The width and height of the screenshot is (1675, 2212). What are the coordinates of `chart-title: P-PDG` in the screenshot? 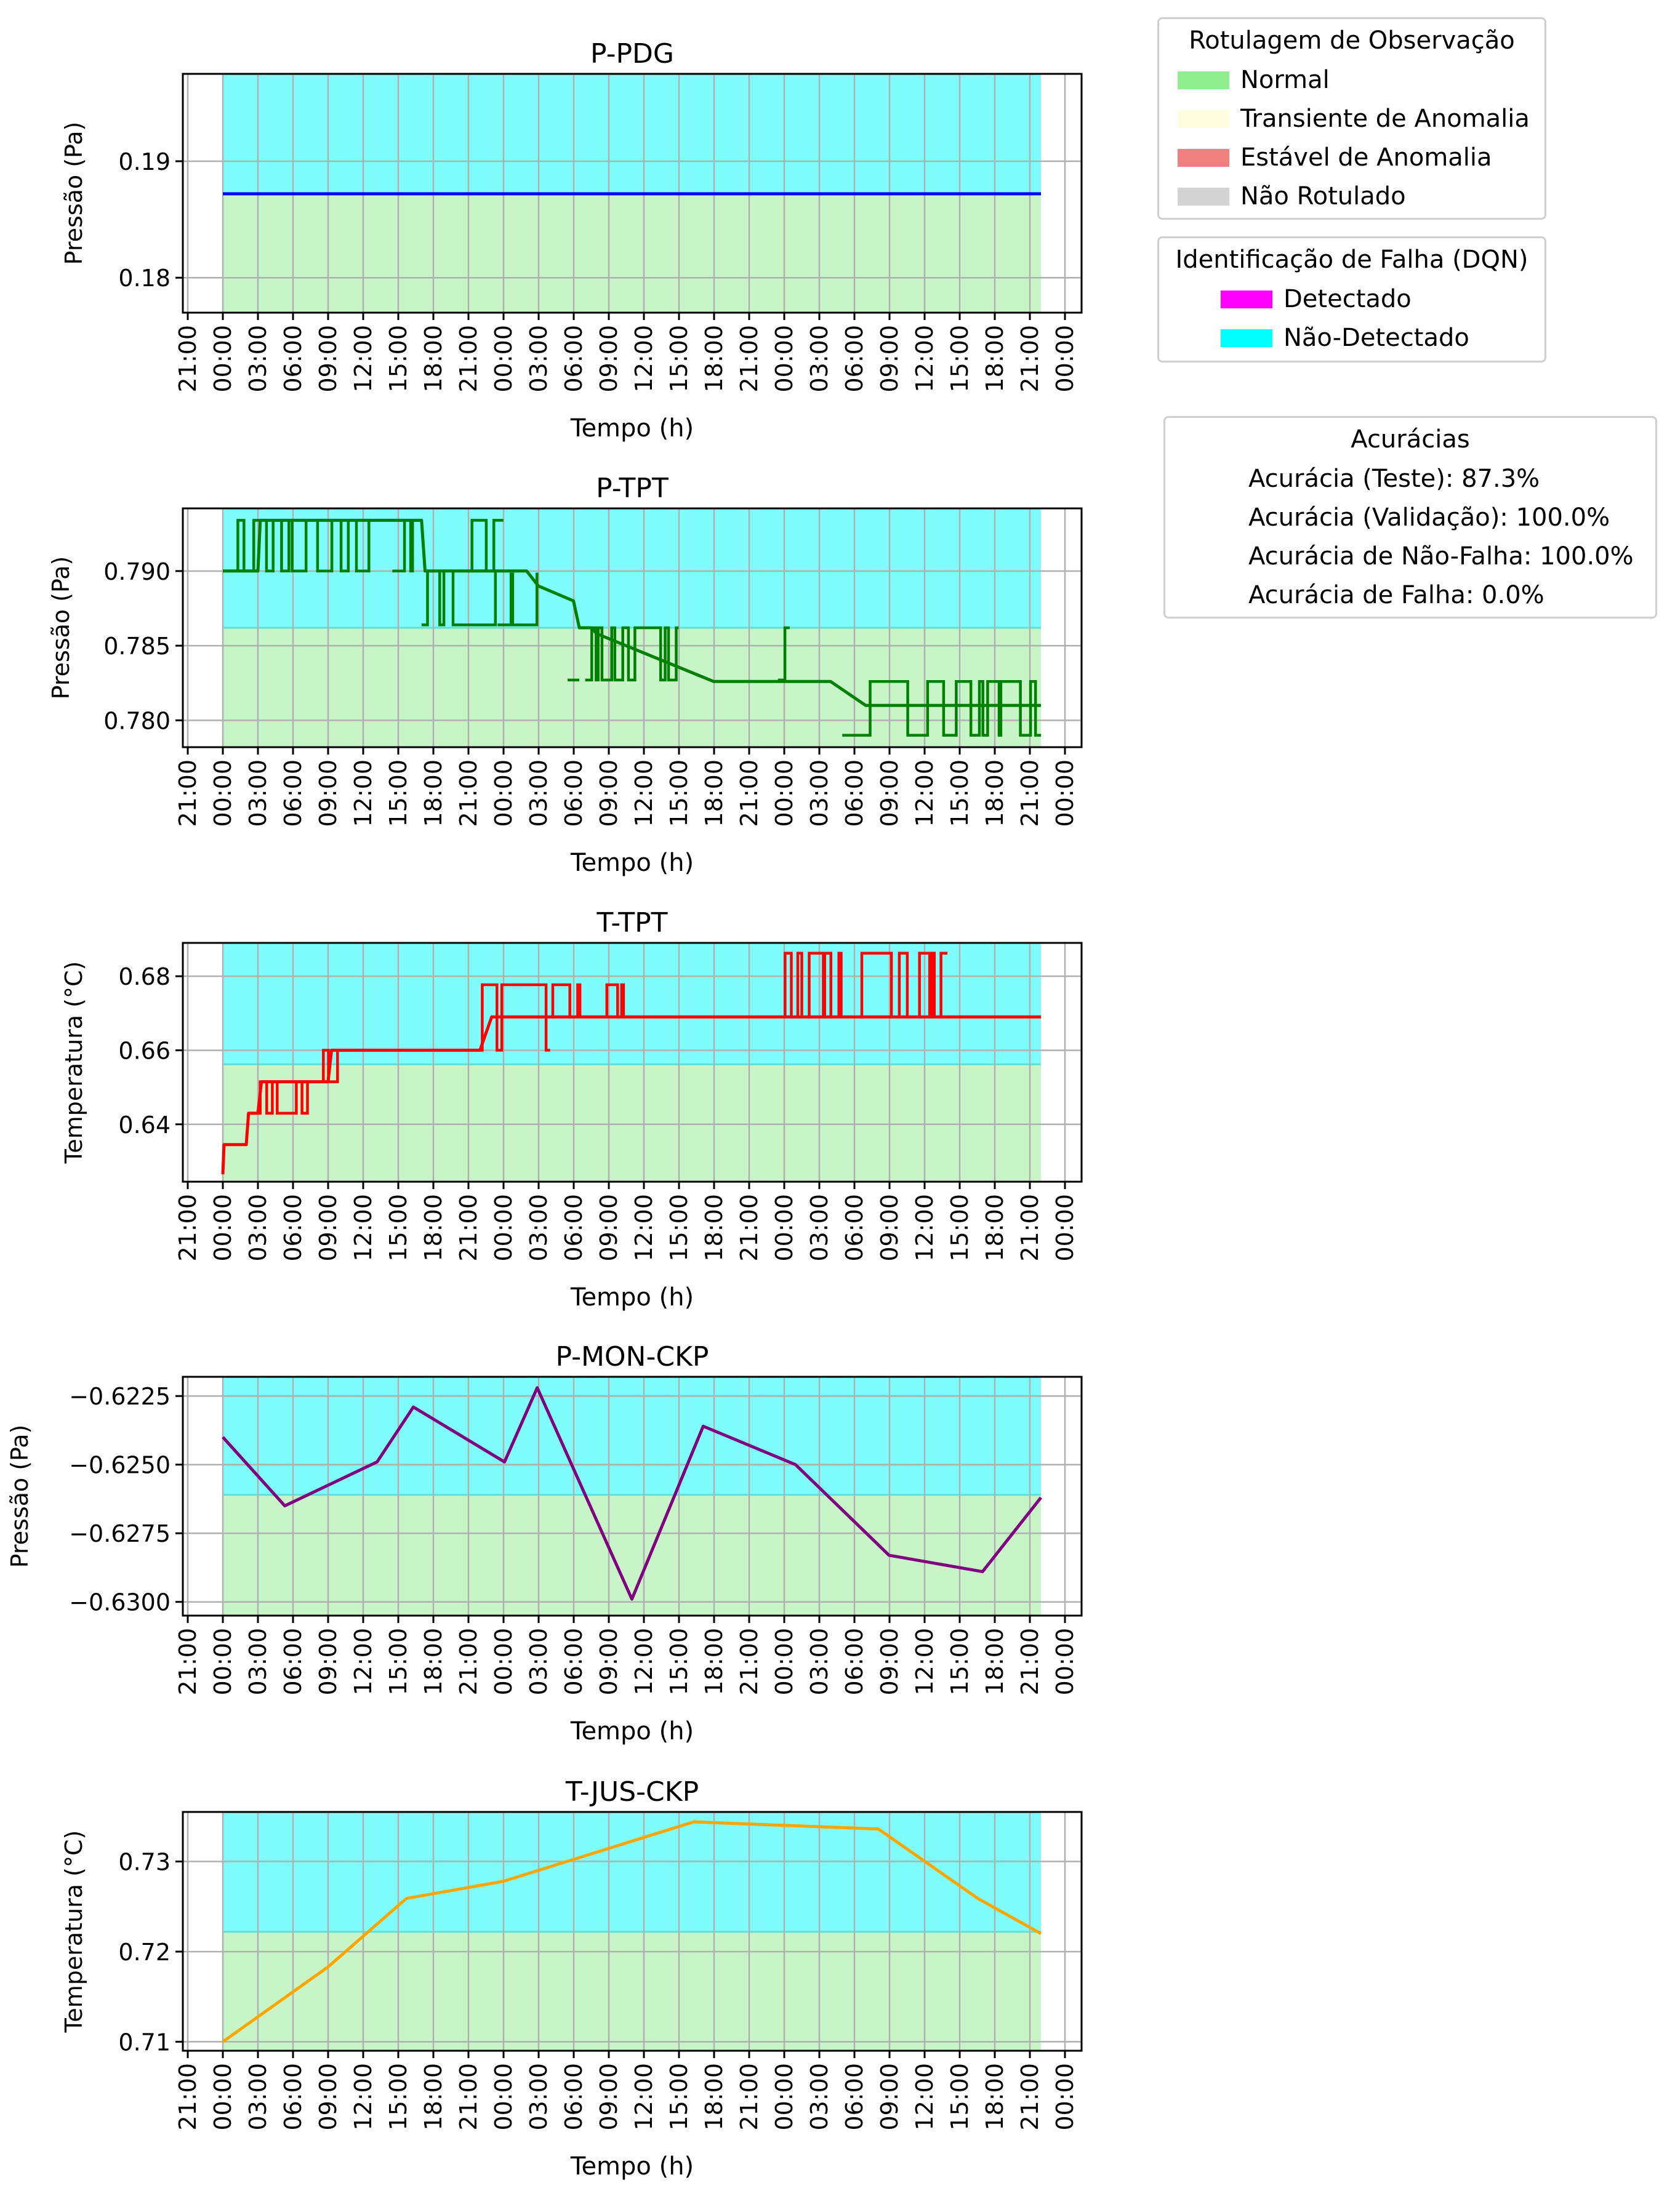 It's located at (632, 54).